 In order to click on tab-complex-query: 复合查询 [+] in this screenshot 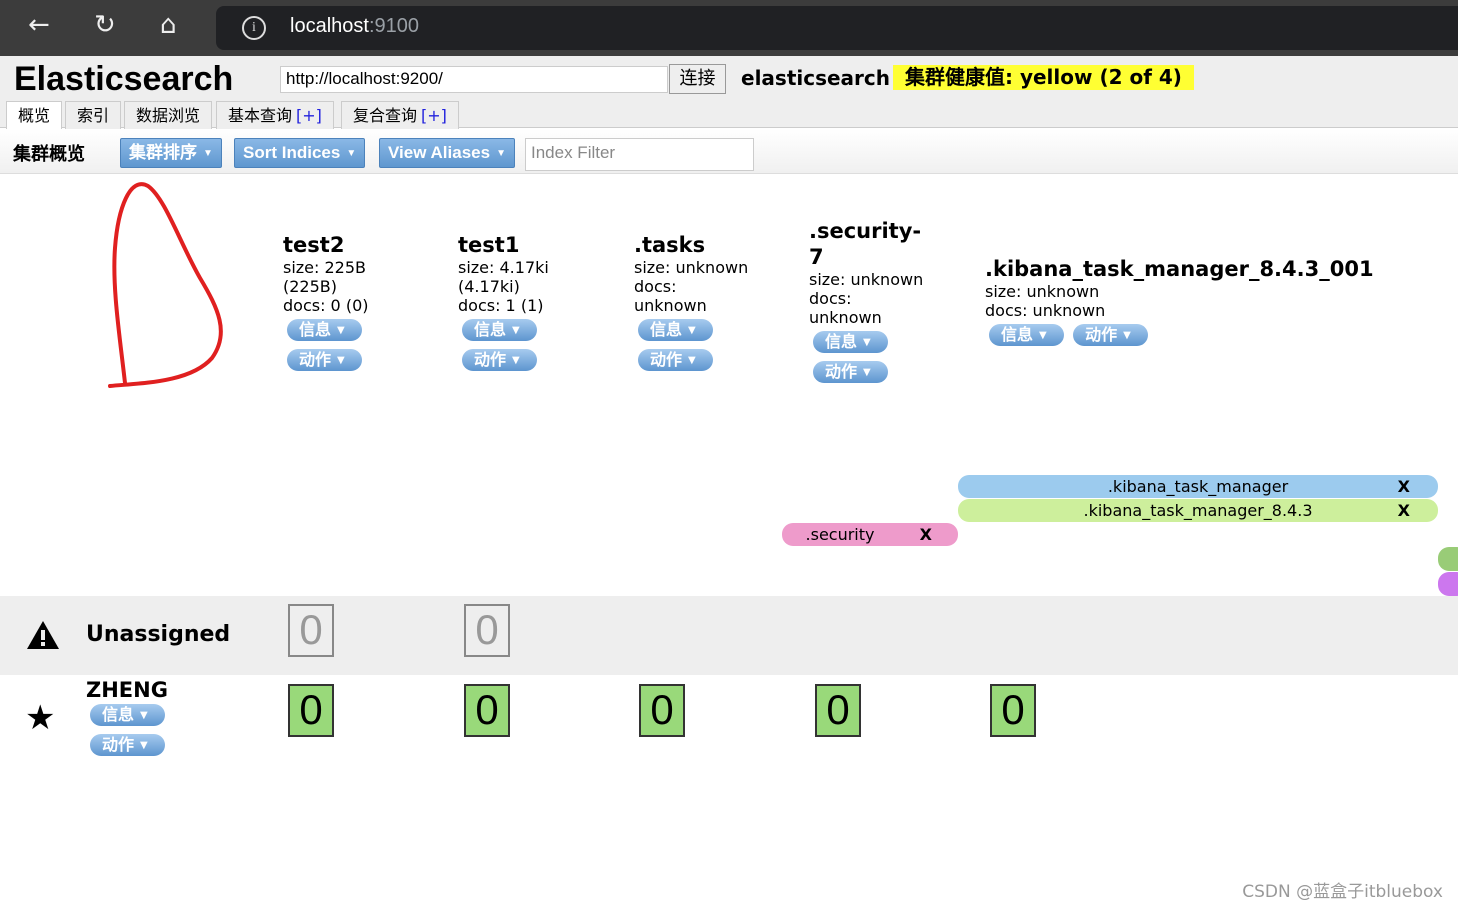, I will do `click(400, 115)`.